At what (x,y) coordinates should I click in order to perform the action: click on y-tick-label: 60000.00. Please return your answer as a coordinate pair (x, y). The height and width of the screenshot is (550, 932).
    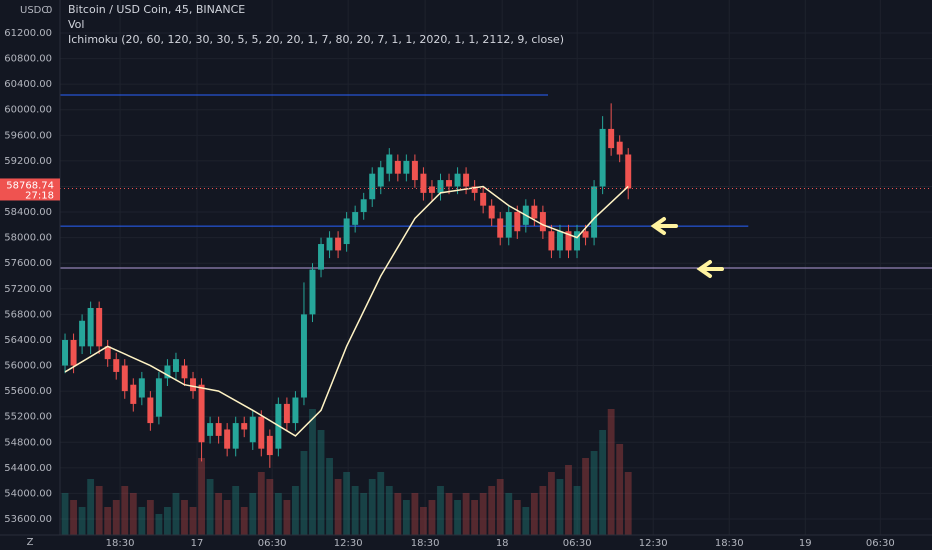
    Looking at the image, I should click on (28, 110).